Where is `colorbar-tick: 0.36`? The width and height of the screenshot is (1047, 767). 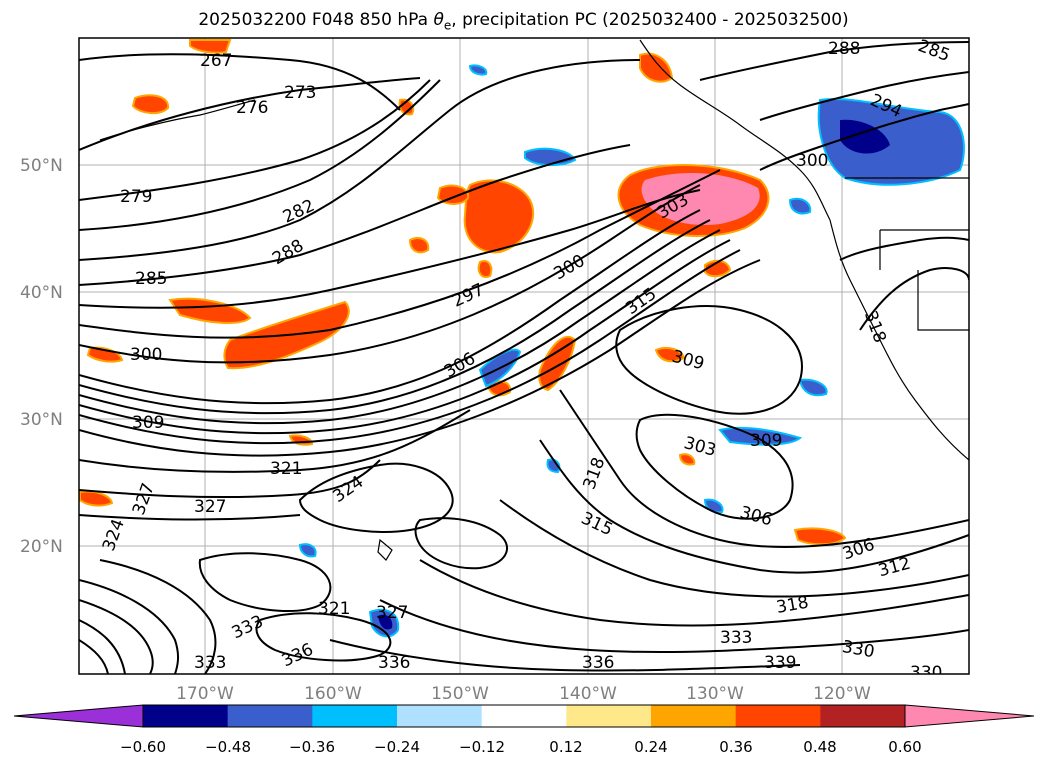 colorbar-tick: 0.36 is located at coordinates (735, 747).